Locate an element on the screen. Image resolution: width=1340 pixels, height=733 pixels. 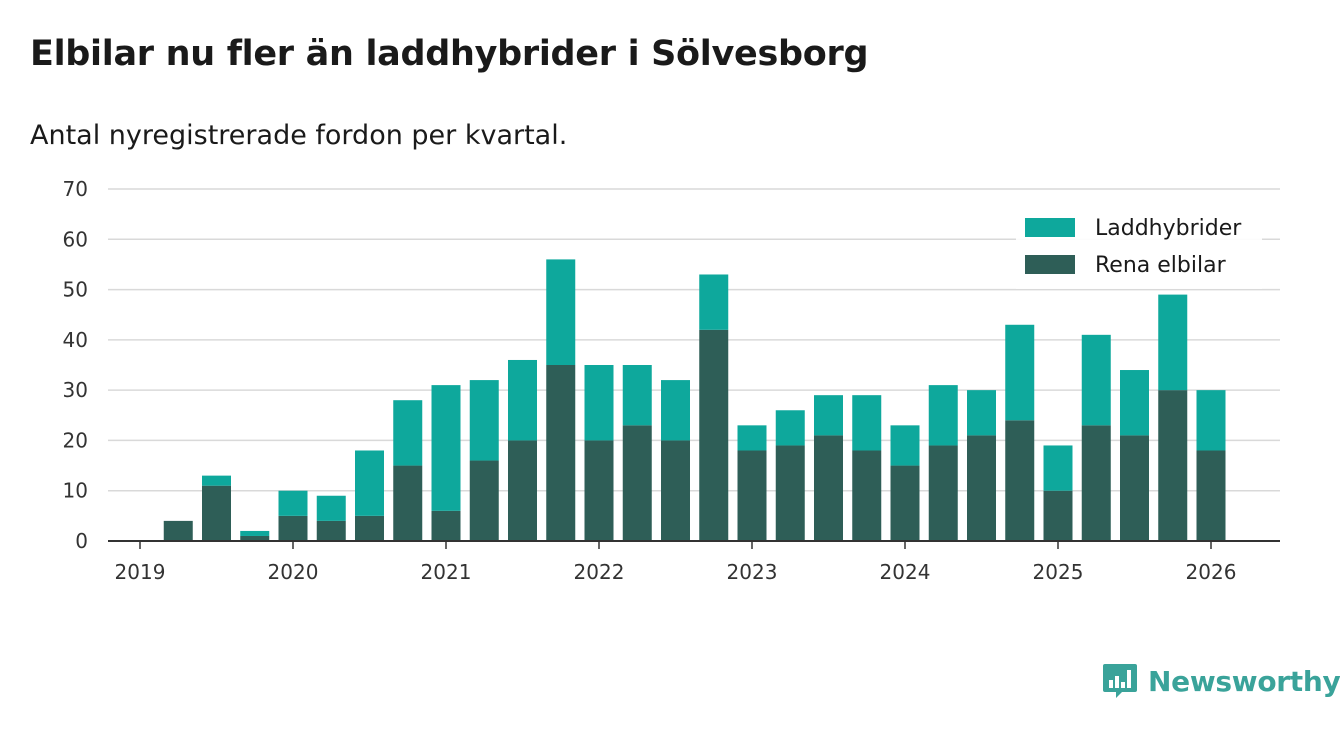
y-tick-label: 0 is located at coordinates (81, 541).